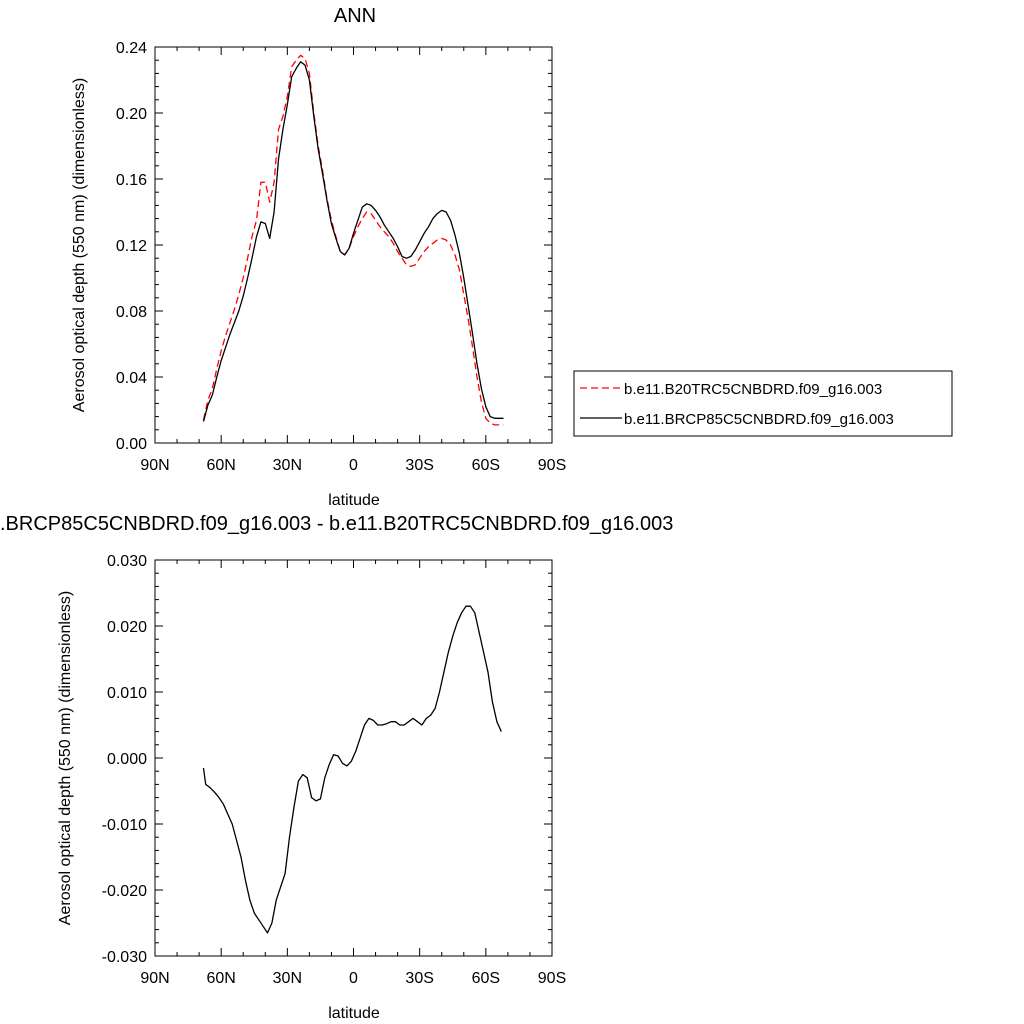 The width and height of the screenshot is (1024, 1024). What do you see at coordinates (131, 48) in the screenshot?
I see `top-y-tick-label: 0.24` at bounding box center [131, 48].